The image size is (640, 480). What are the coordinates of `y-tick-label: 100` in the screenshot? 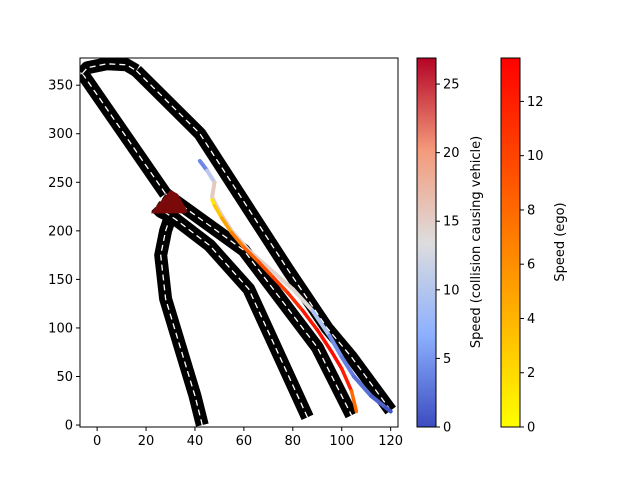 It's located at (60, 328).